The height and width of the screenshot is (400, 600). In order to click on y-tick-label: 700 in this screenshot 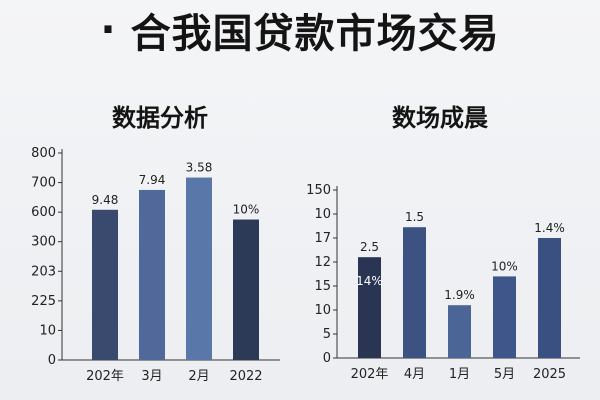, I will do `click(43, 183)`.